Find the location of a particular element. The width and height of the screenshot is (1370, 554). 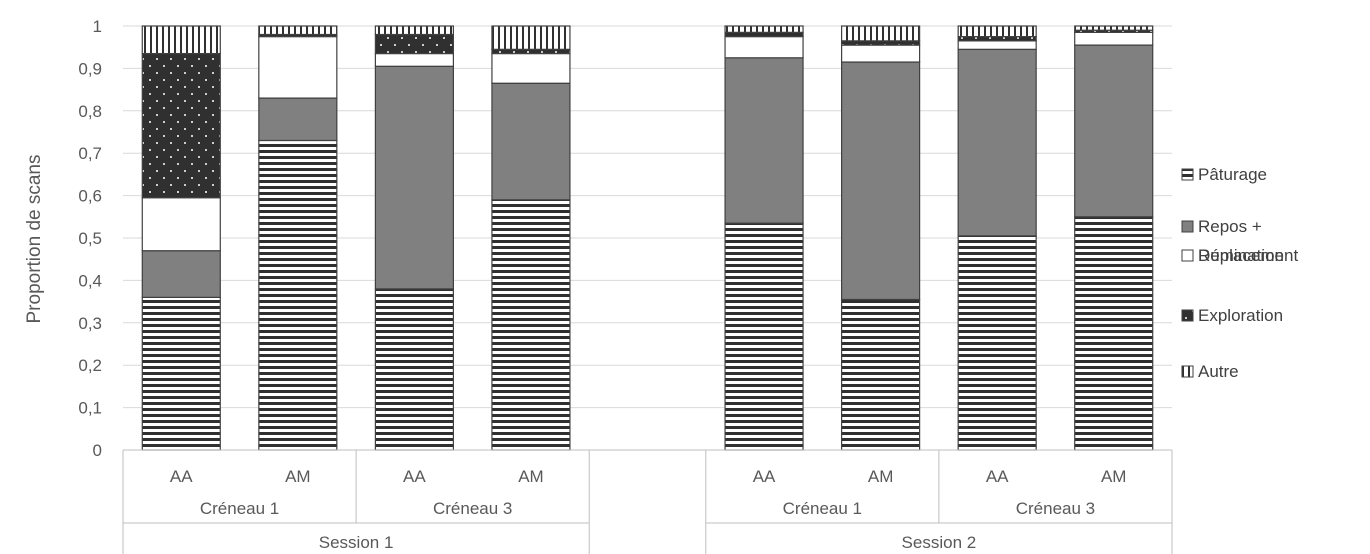

session-label: Session 2 is located at coordinates (939, 542).